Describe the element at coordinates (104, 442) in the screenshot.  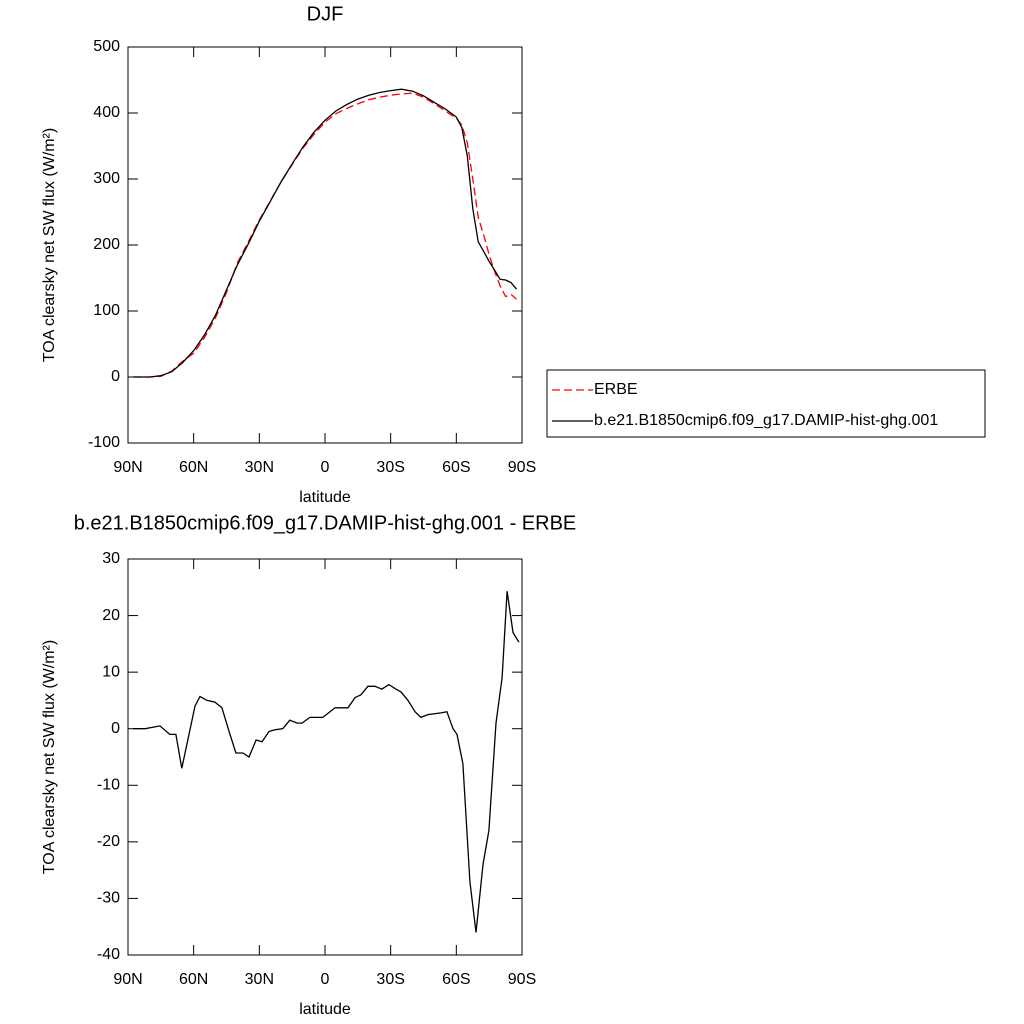
I see `y-tick-label: -100` at that location.